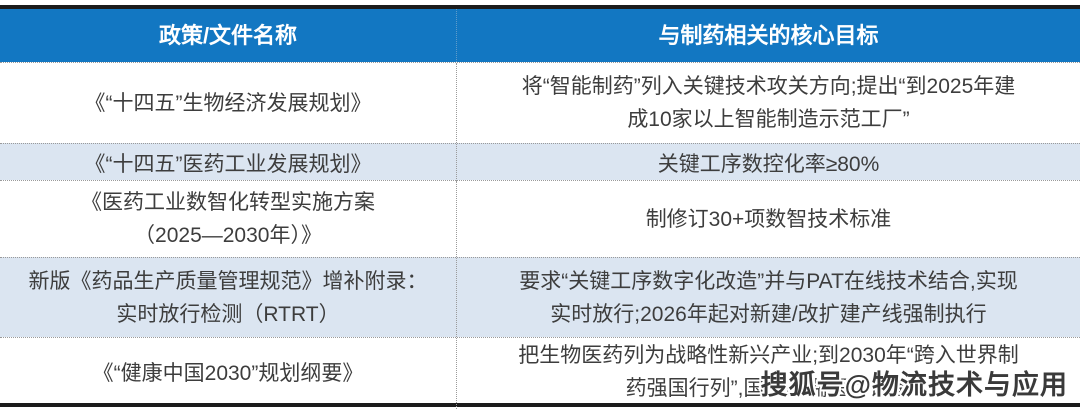  I want to click on goal-cell: 关键工序数控化率≥80%, so click(768, 164).